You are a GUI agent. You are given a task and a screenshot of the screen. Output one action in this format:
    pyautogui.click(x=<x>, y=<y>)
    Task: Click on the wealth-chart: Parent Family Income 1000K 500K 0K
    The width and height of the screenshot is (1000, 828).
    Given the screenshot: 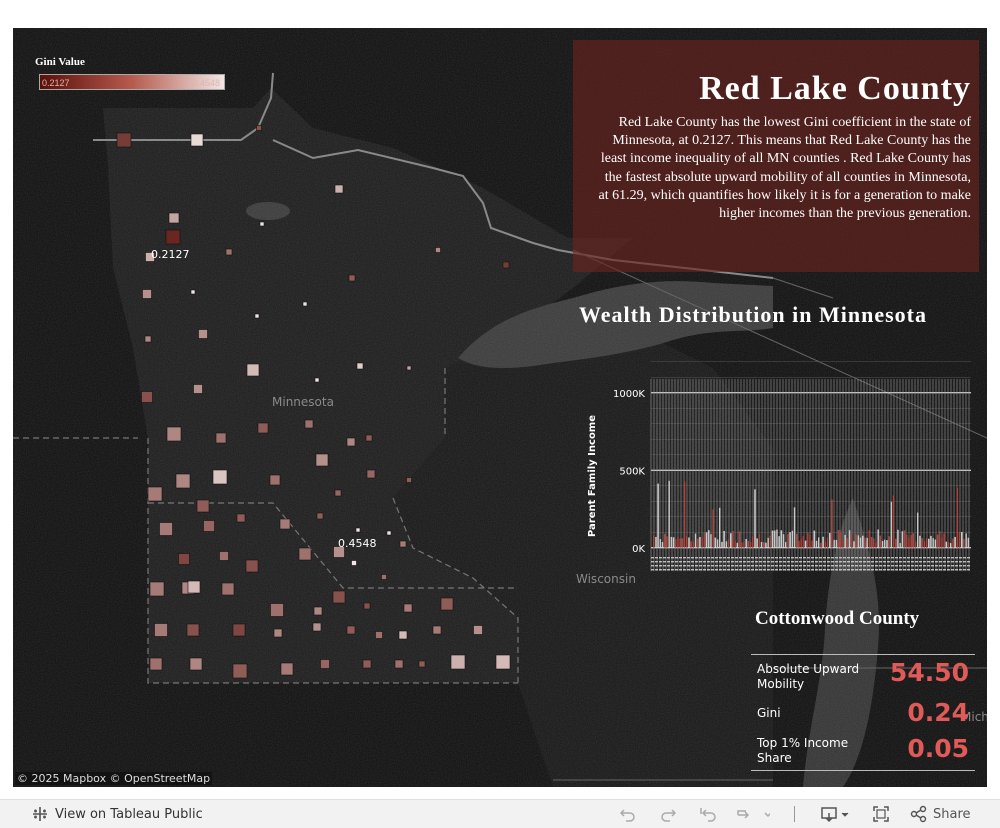 What is the action you would take?
    pyautogui.click(x=779, y=461)
    